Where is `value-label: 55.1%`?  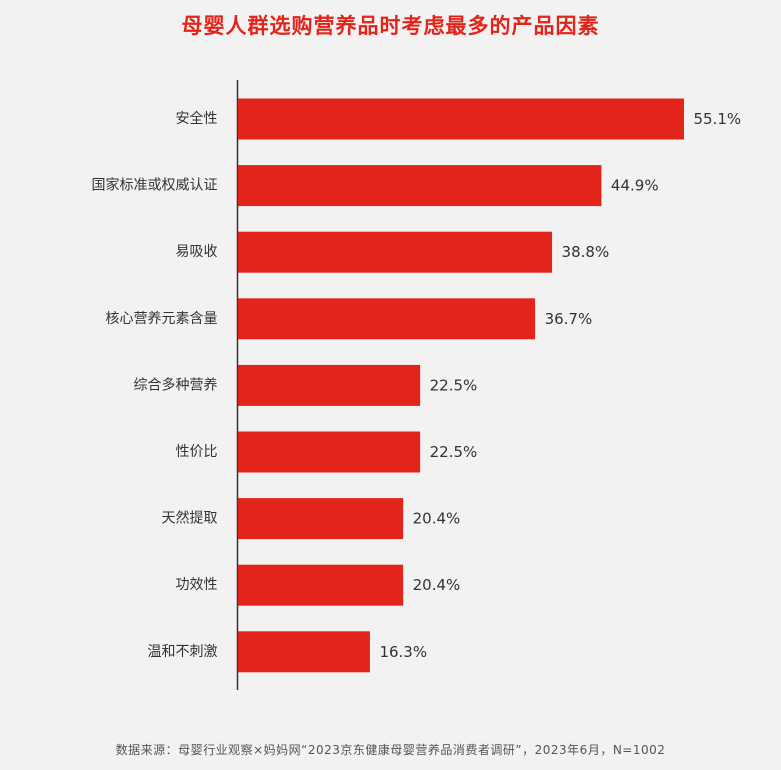 value-label: 55.1% is located at coordinates (718, 119).